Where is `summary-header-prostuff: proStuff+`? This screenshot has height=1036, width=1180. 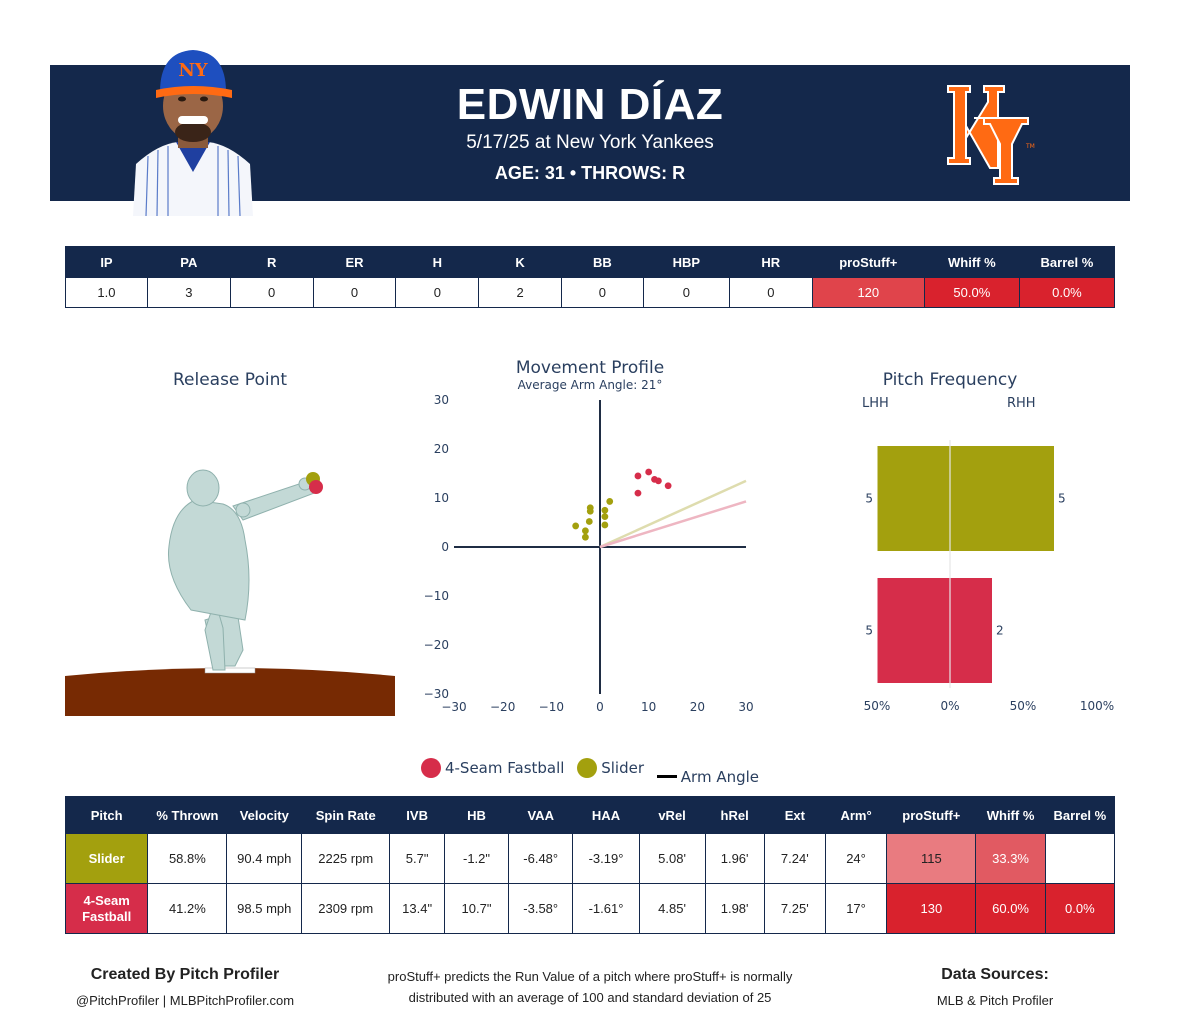
summary-header-prostuff: proStuff+ is located at coordinates (868, 262).